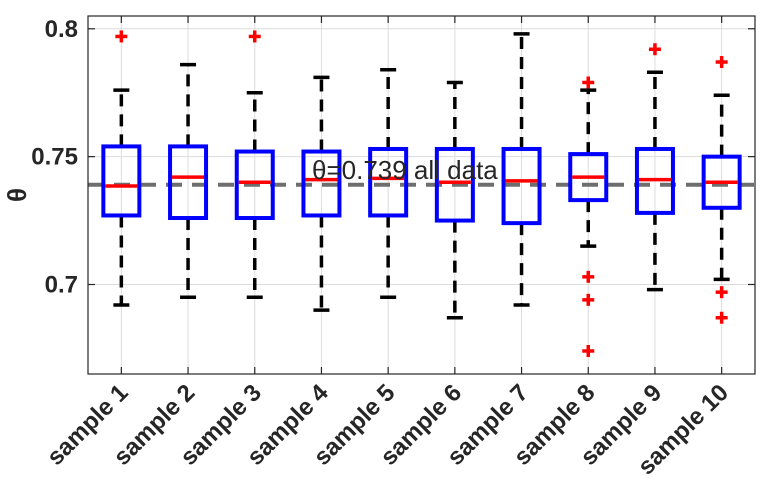  Describe the element at coordinates (61, 285) in the screenshot. I see `y-tick-label: 0.7` at that location.